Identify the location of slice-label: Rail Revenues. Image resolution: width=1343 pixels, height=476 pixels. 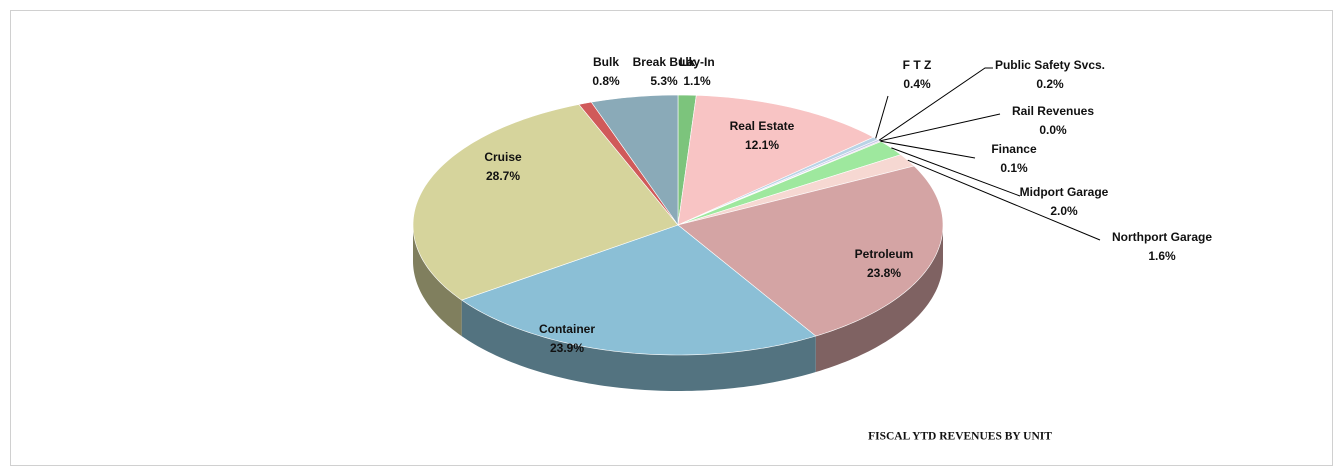
(1053, 111).